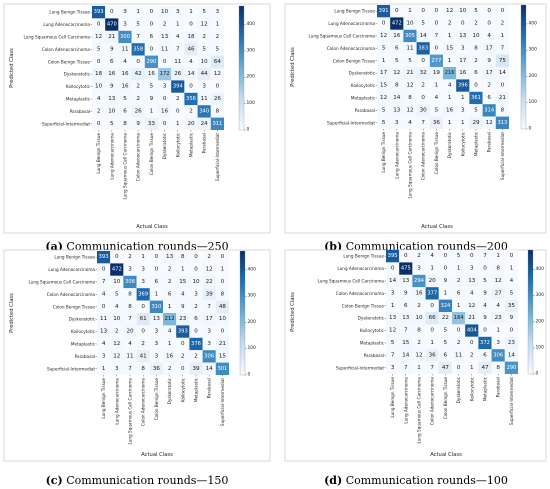  What do you see at coordinates (182, 389) in the screenshot?
I see `x-tick-label: Koilocytotic` at bounding box center [182, 389].